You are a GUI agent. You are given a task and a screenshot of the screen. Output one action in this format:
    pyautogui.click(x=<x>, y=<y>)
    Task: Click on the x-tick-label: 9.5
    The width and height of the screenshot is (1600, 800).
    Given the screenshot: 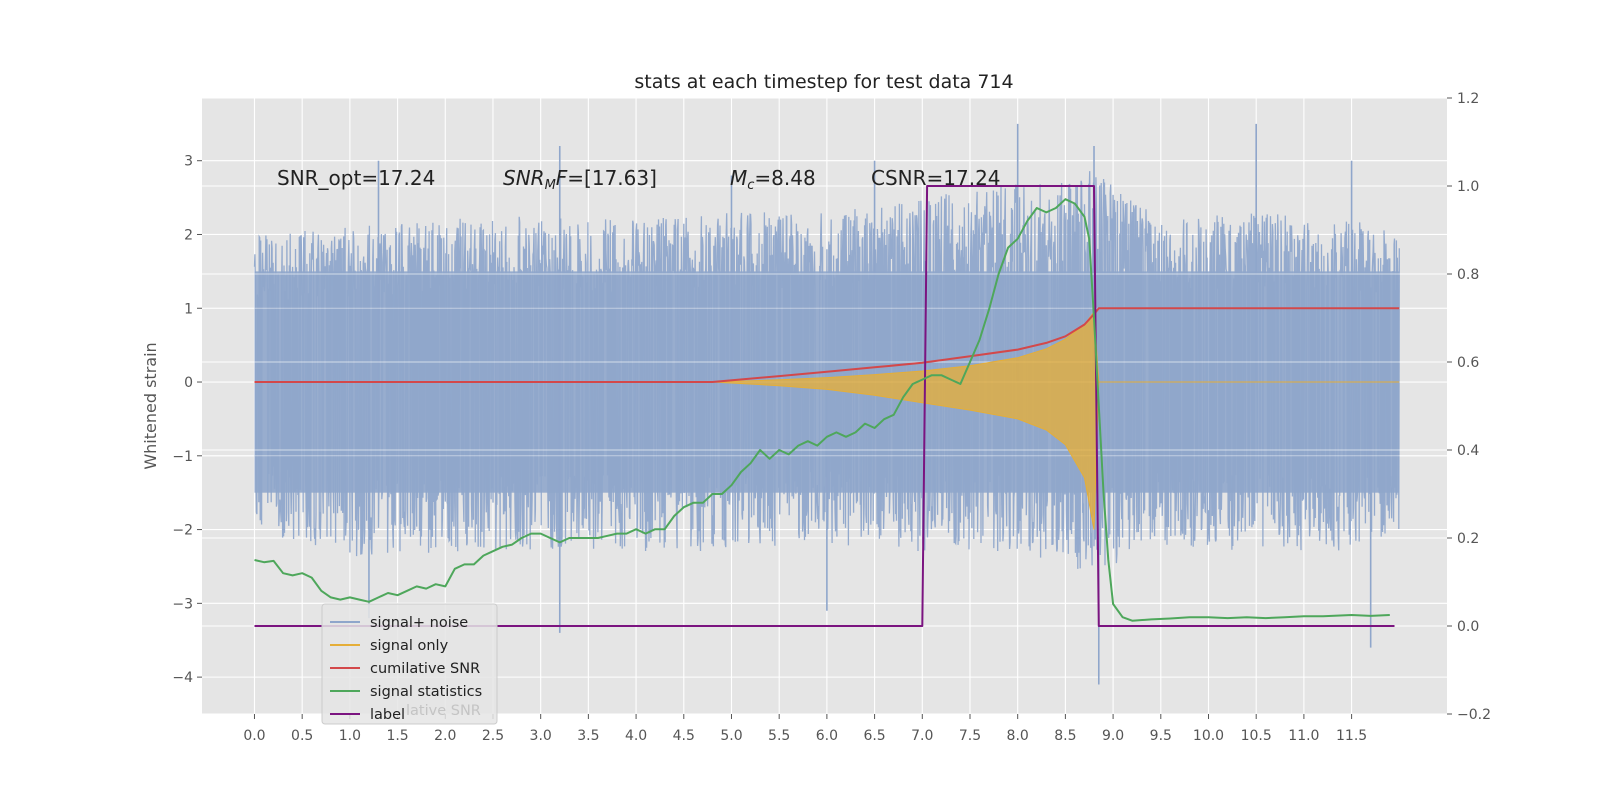 What is the action you would take?
    pyautogui.click(x=1161, y=736)
    